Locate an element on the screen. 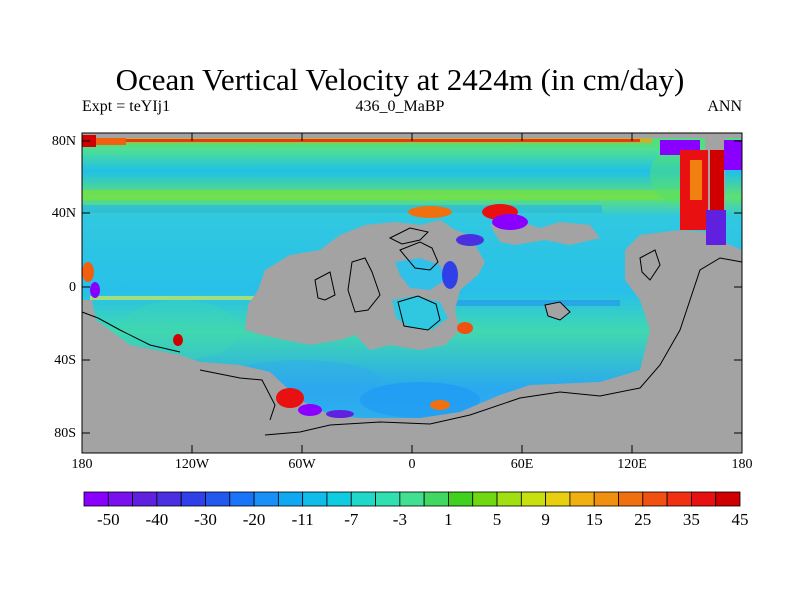 Image resolution: width=800 pixels, height=600 pixels. colorbar-label: -3 is located at coordinates (399, 519).